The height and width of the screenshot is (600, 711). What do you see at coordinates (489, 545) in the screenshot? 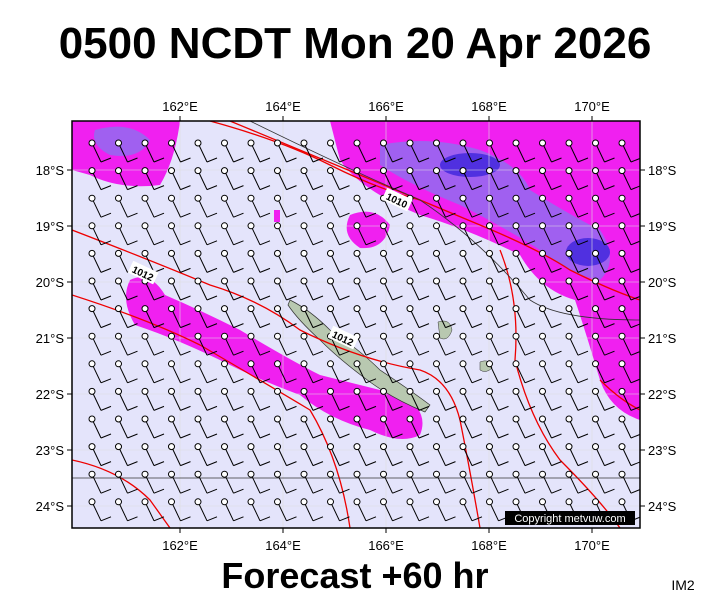
I see `lon-label: 168°E` at bounding box center [489, 545].